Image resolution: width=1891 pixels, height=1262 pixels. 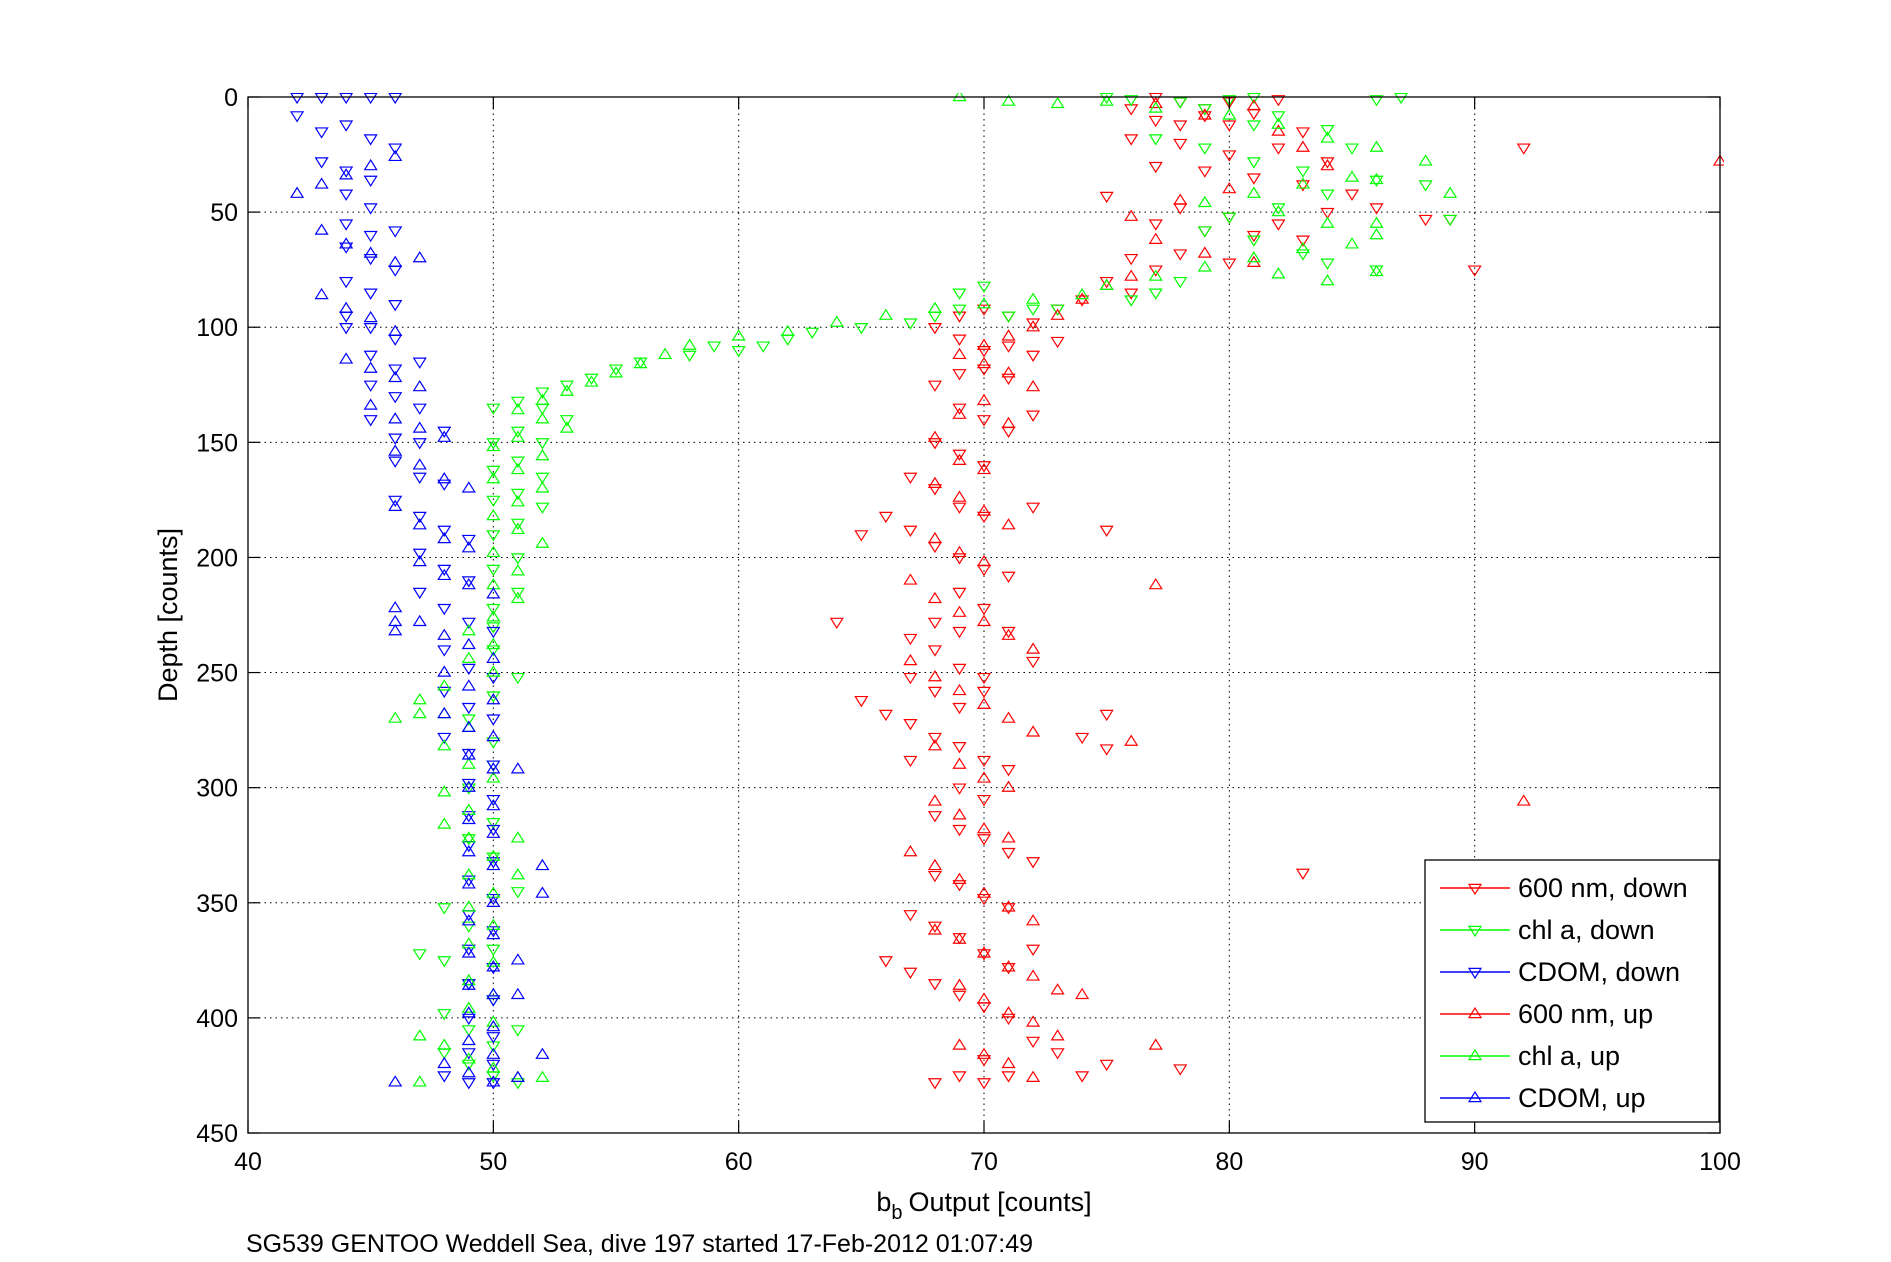 What do you see at coordinates (217, 789) in the screenshot?
I see `y-tick-label: 300` at bounding box center [217, 789].